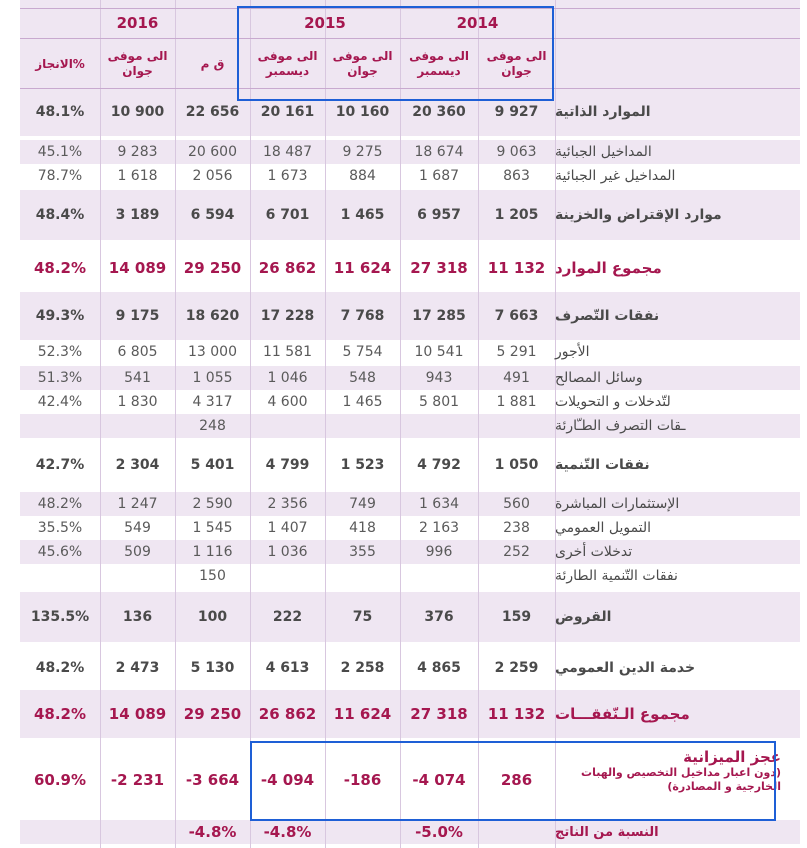 The width and height of the screenshot is (807, 848). Describe the element at coordinates (516, 780) in the screenshot. I see `deficit-june-2014: 286` at that location.